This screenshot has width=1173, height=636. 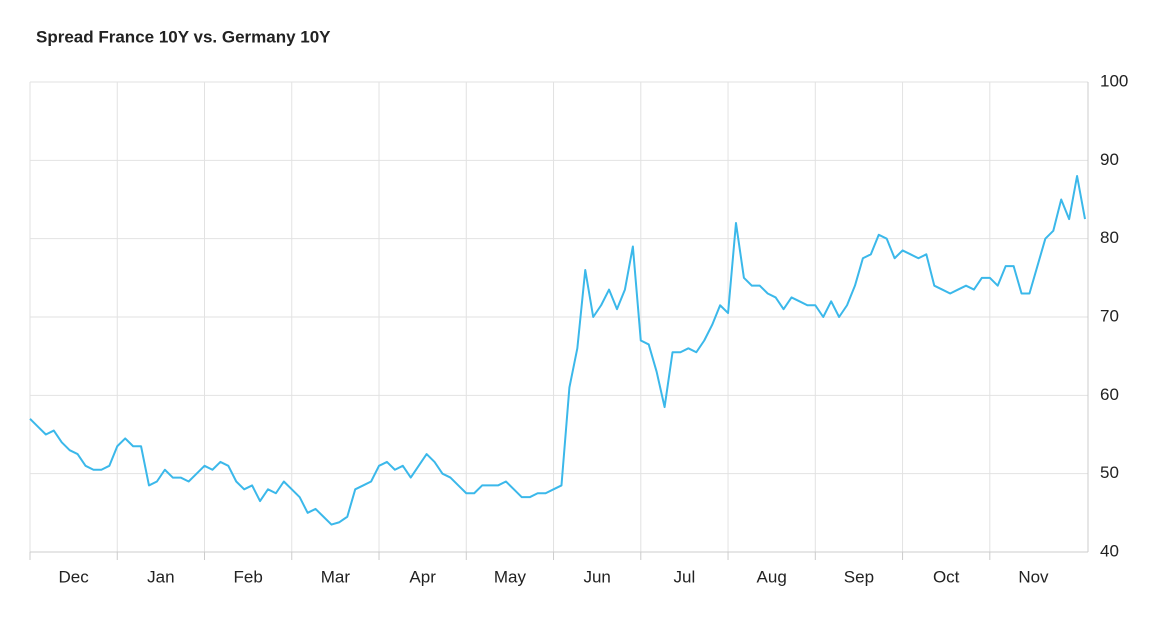 I want to click on y-tick-label: 90, so click(x=1109, y=159).